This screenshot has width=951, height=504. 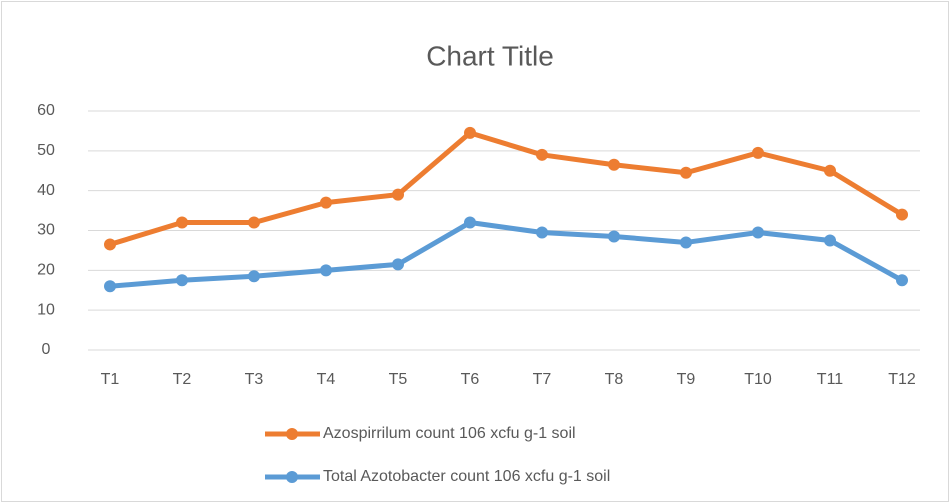 I want to click on x-tick-label: T11, so click(x=830, y=379).